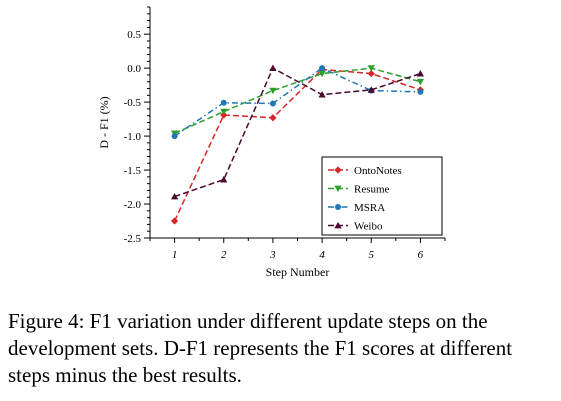 This screenshot has width=561, height=401. I want to click on legend-entry: Weibo, so click(368, 227).